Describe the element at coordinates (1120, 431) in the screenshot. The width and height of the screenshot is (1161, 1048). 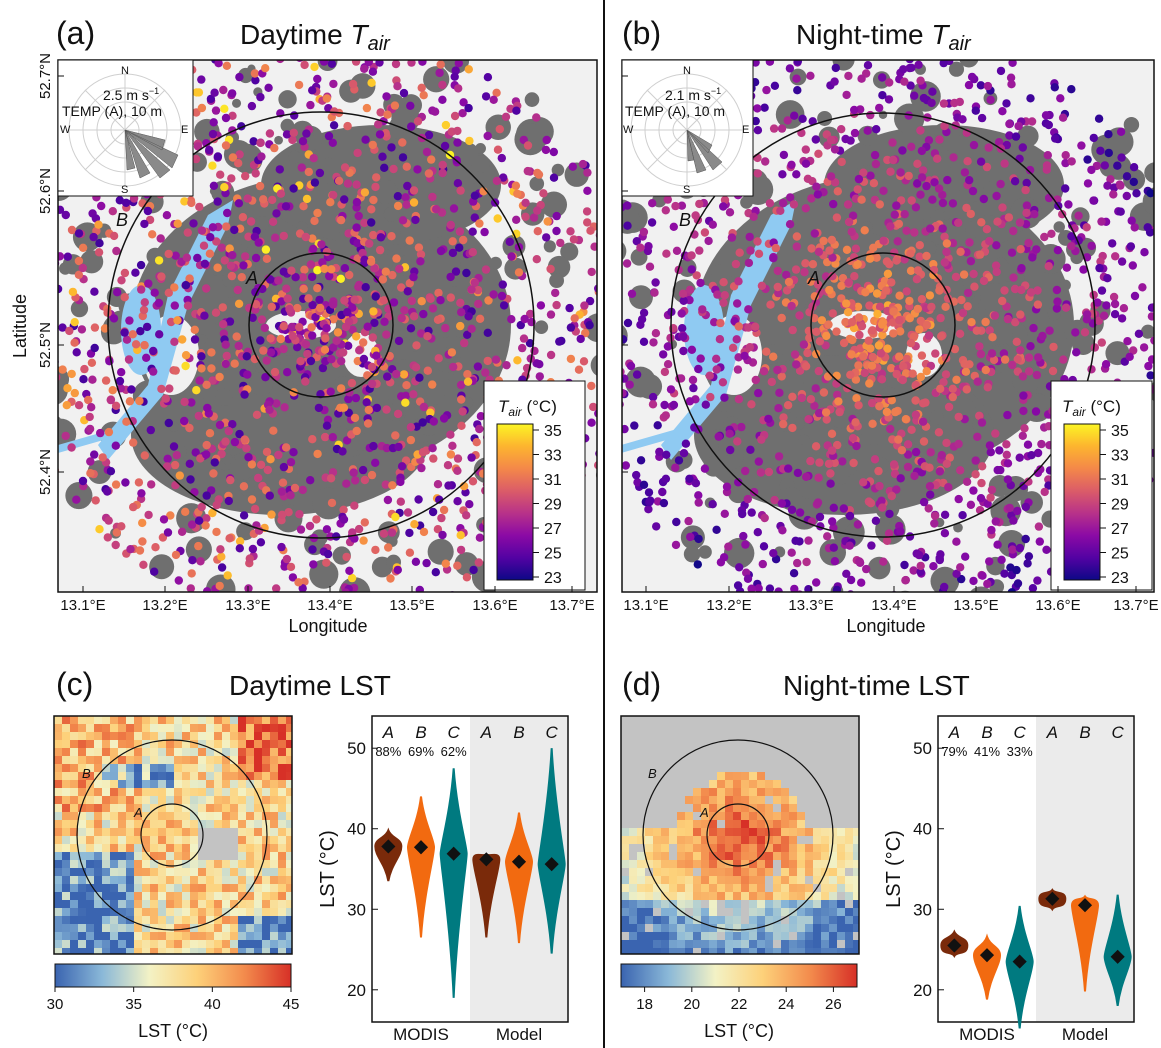
I see `colorbar-tick-label: 35` at that location.